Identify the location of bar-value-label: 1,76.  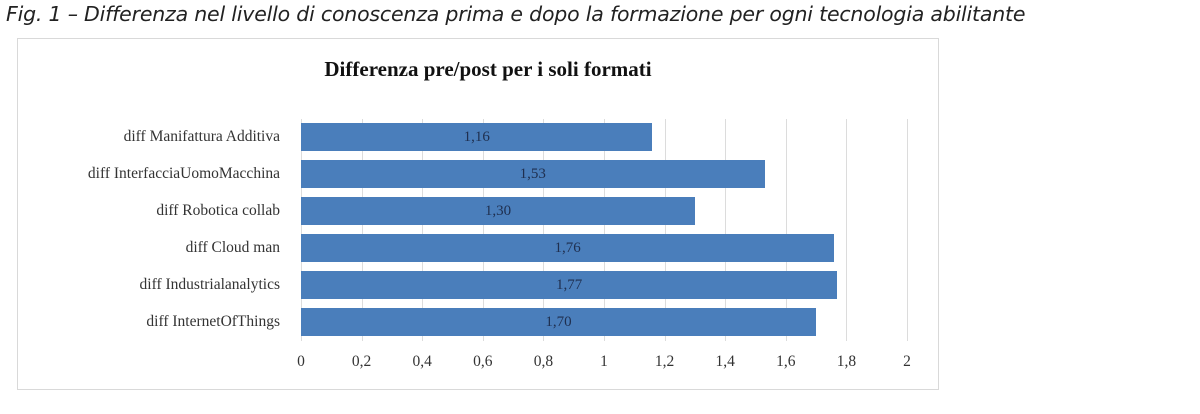
(567, 247).